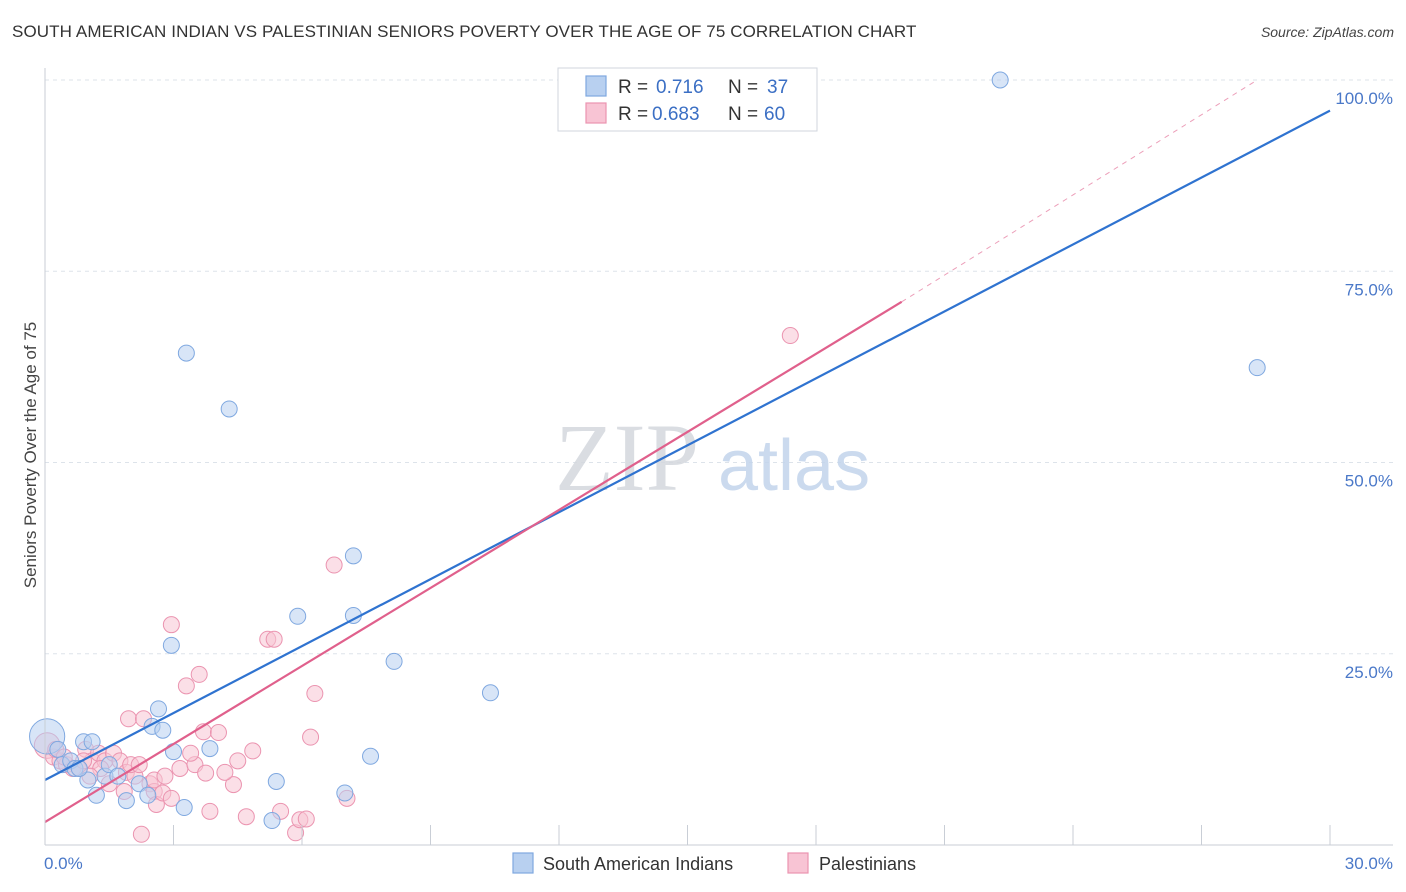 The image size is (1406, 892). I want to click on series-legend: South American Indians Palestinians, so click(714, 863).